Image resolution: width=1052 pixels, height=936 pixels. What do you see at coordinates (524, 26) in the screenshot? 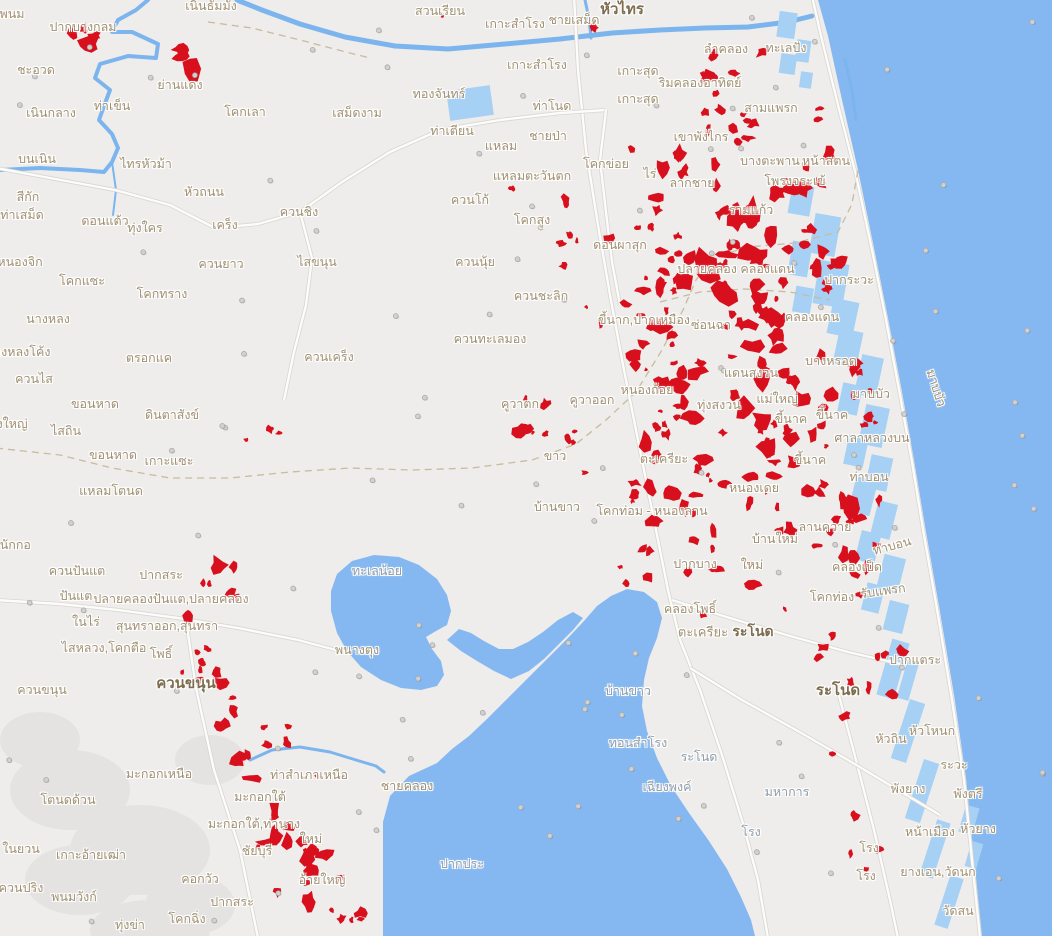
I see `canal` at bounding box center [524, 26].